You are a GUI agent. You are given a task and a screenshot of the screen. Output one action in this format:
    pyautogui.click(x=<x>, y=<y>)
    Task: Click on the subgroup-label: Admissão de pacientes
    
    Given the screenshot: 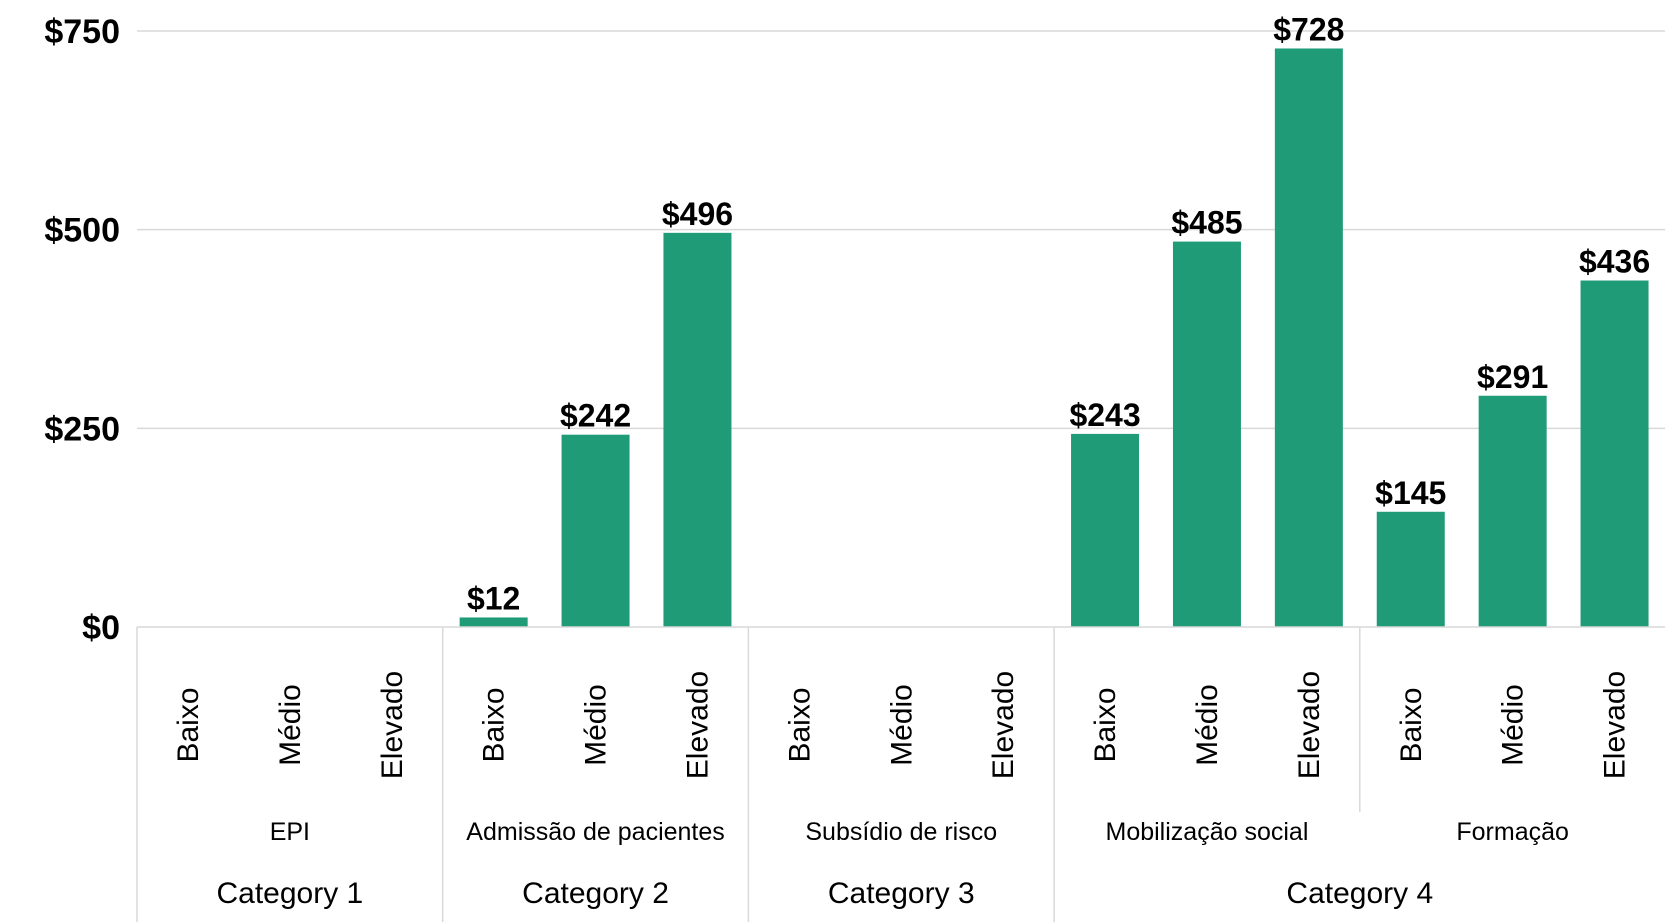 What is the action you would take?
    pyautogui.click(x=595, y=832)
    